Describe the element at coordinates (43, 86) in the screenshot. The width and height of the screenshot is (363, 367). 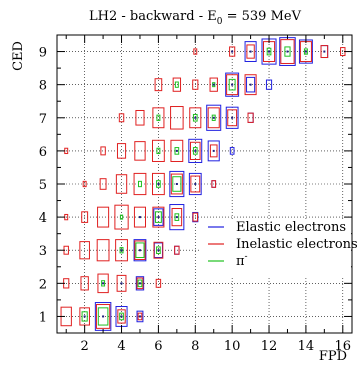
I see `y-tick-label: 8` at that location.